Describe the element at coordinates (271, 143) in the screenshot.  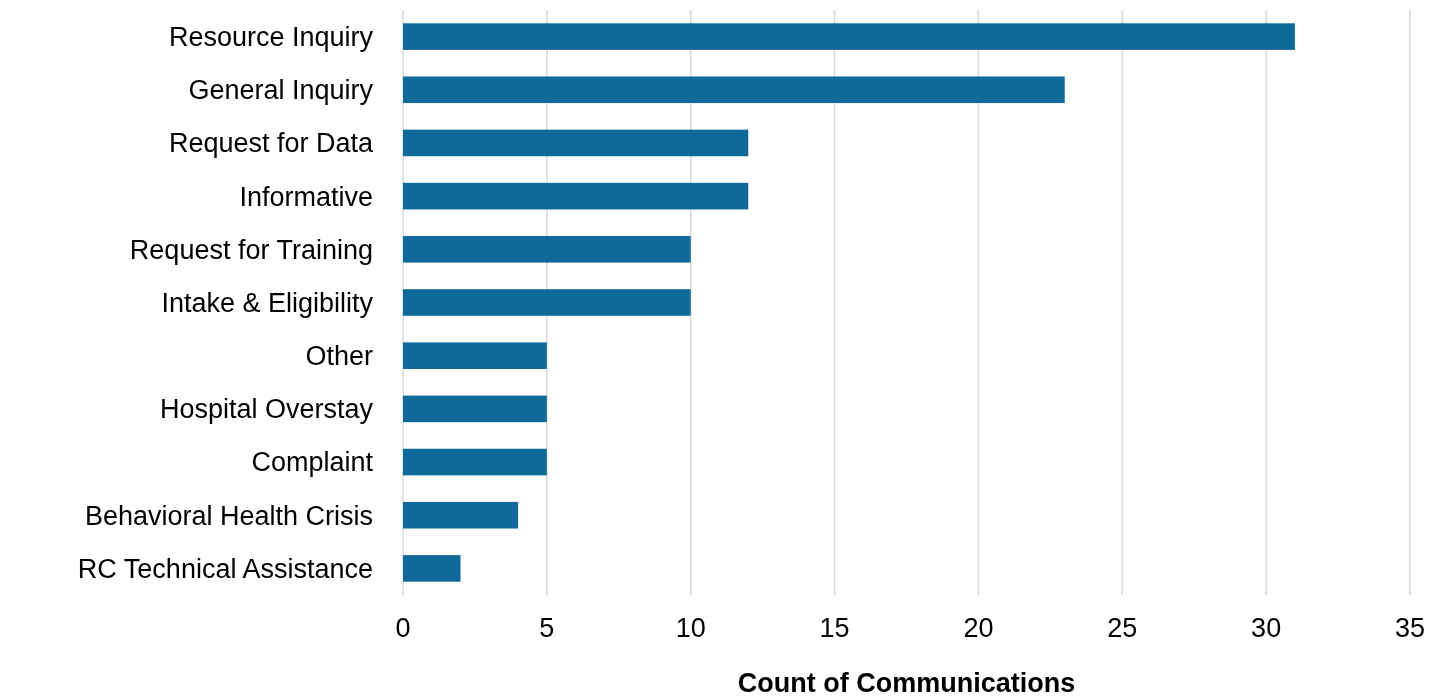
I see `y-tick-label: Request for Data` at that location.